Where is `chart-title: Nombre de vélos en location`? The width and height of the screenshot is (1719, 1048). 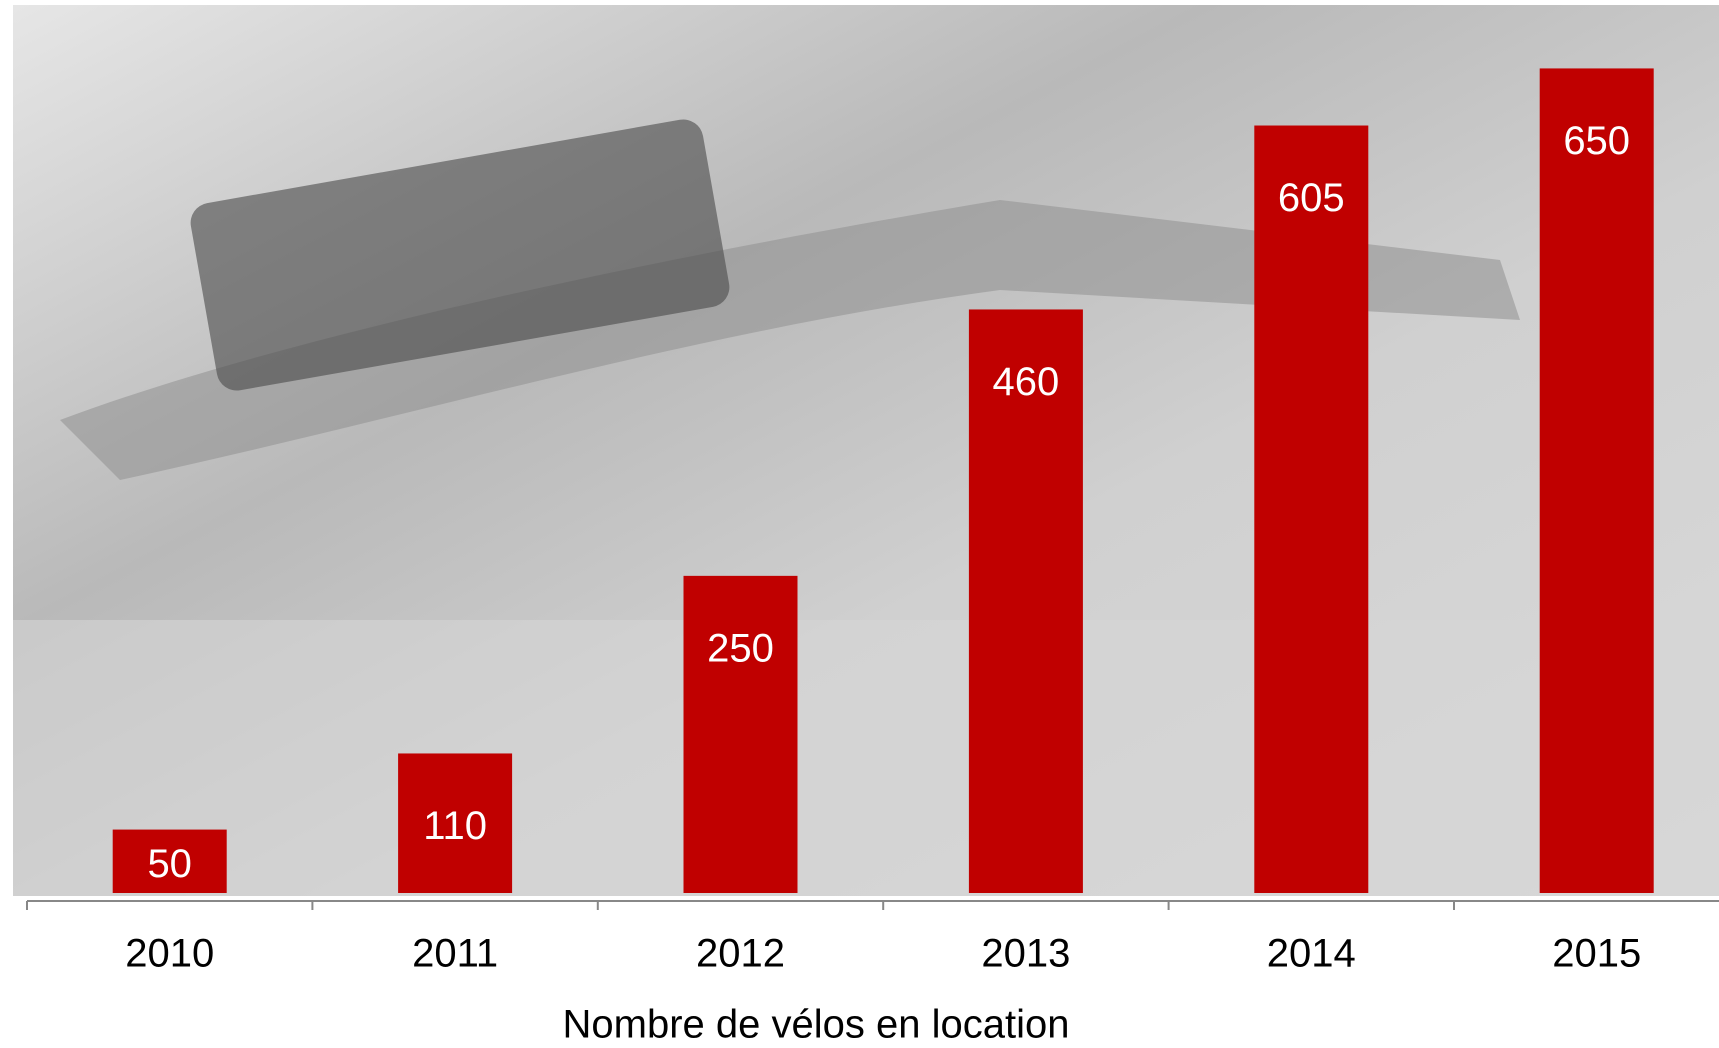 chart-title: Nombre de vélos en location is located at coordinates (816, 1025).